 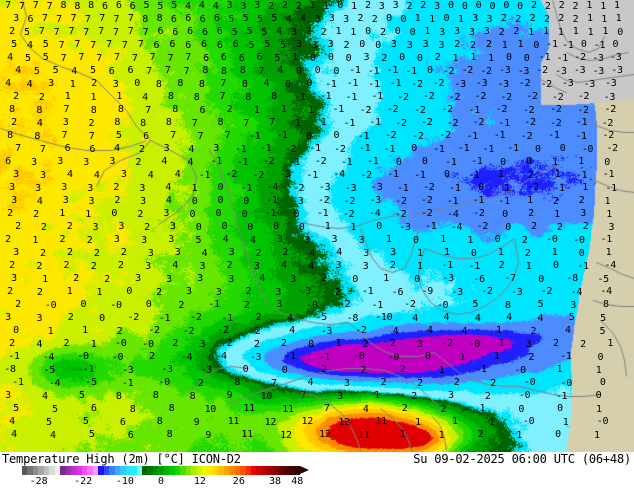 I want to click on colorbar-swatches, so click(x=161, y=470).